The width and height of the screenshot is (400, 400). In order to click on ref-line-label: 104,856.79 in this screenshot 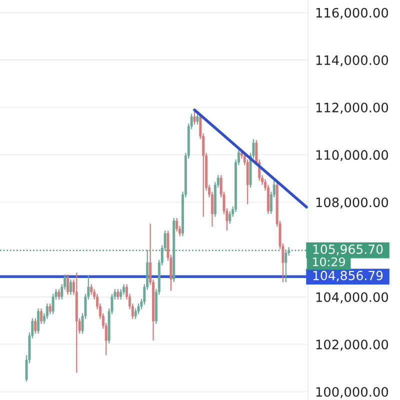, I will do `click(348, 276)`.